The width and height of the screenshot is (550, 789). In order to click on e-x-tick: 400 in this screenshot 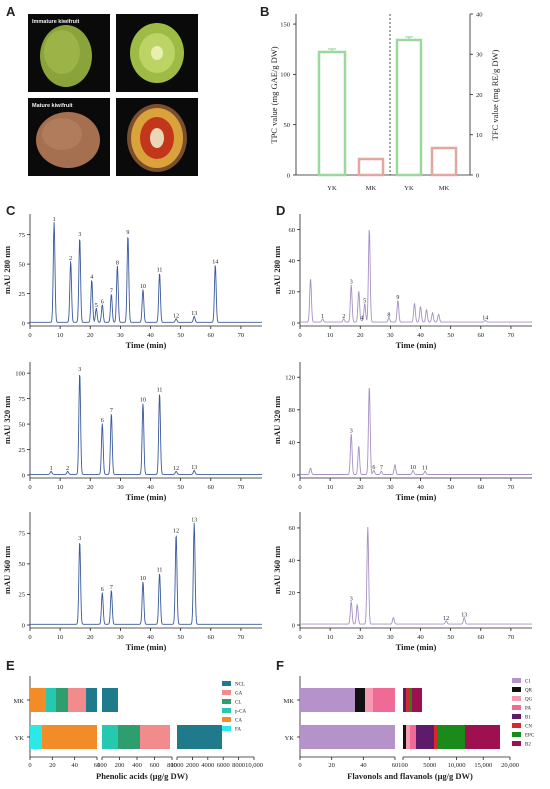, I will do `click(137, 765)`.